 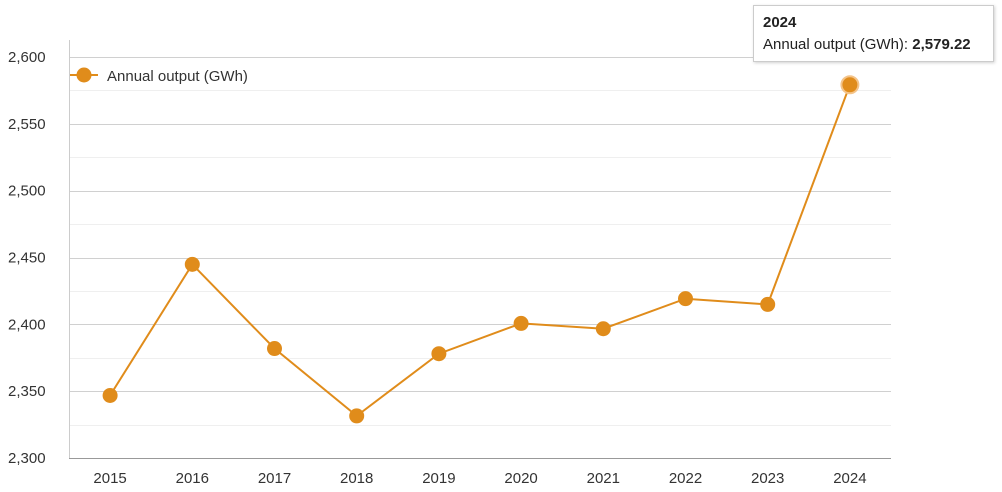 What do you see at coordinates (27, 191) in the screenshot?
I see `y-tick-label: 2,500` at bounding box center [27, 191].